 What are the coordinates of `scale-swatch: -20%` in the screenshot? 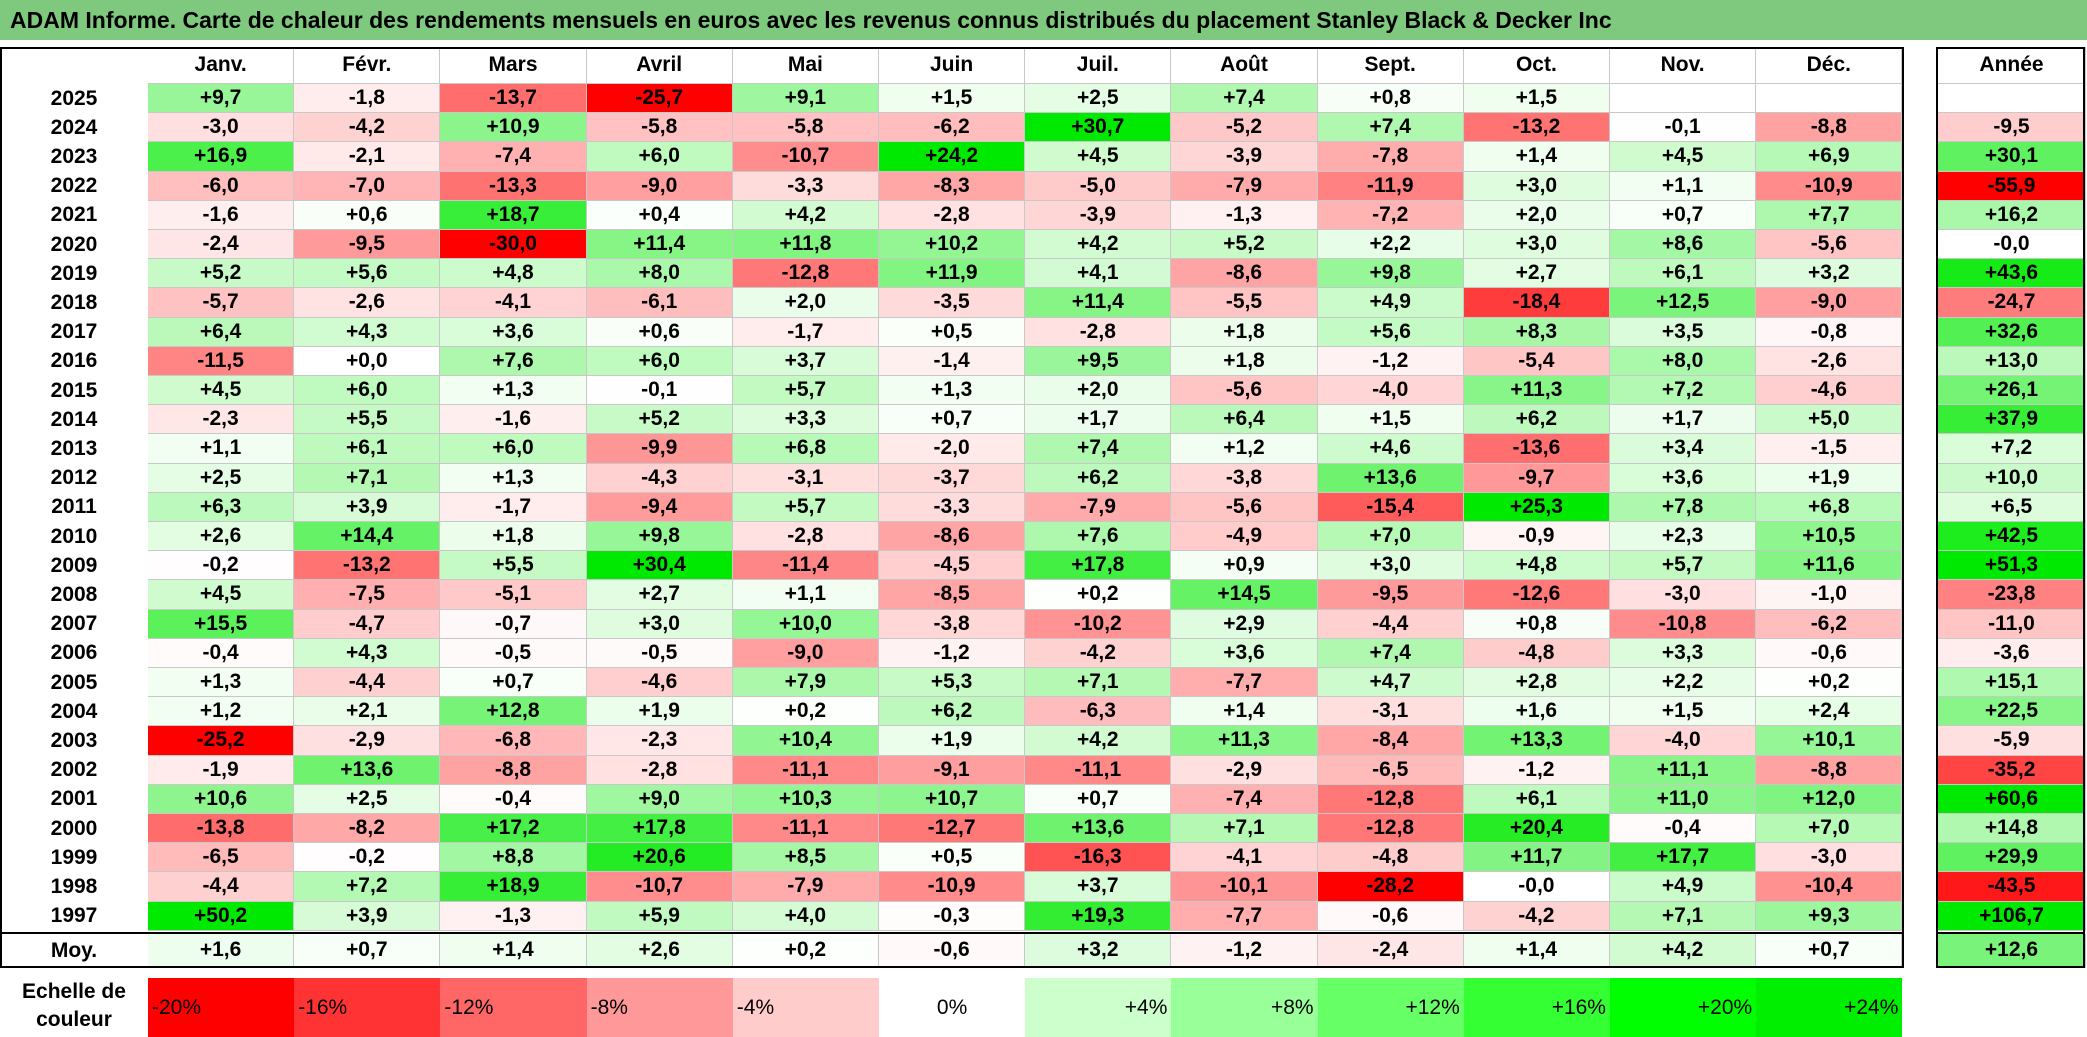 It's located at (221, 1007).